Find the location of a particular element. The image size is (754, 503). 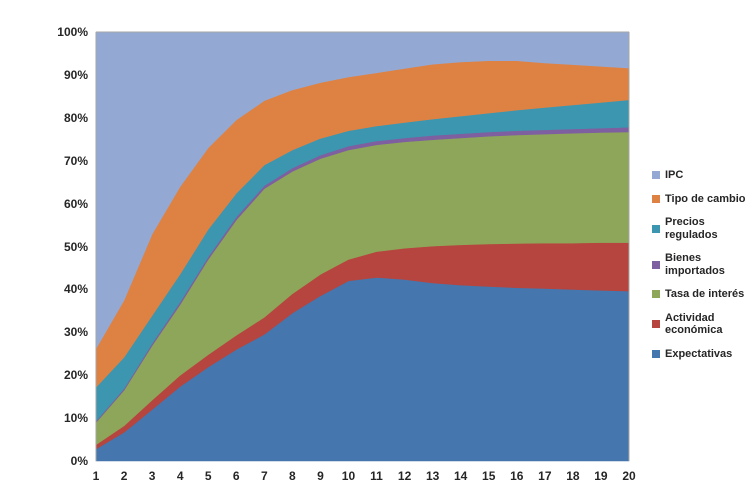

y-tick-label: 80% is located at coordinates (75, 117).